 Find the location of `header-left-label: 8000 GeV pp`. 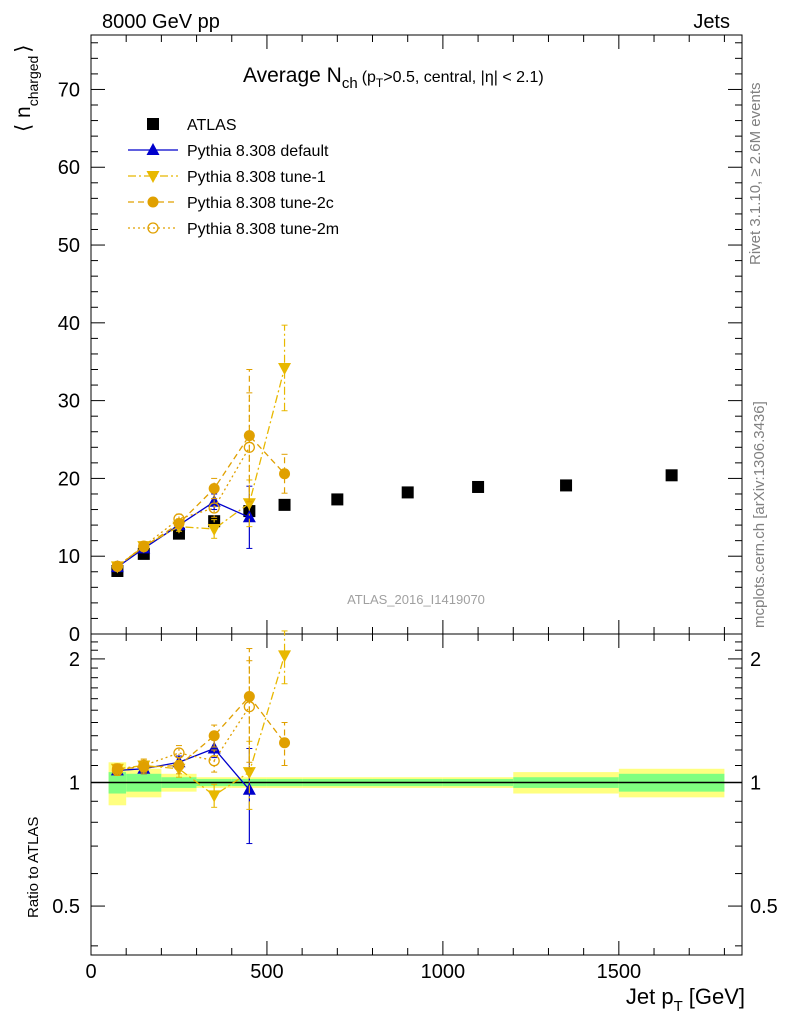

header-left-label: 8000 GeV pp is located at coordinates (161, 22).